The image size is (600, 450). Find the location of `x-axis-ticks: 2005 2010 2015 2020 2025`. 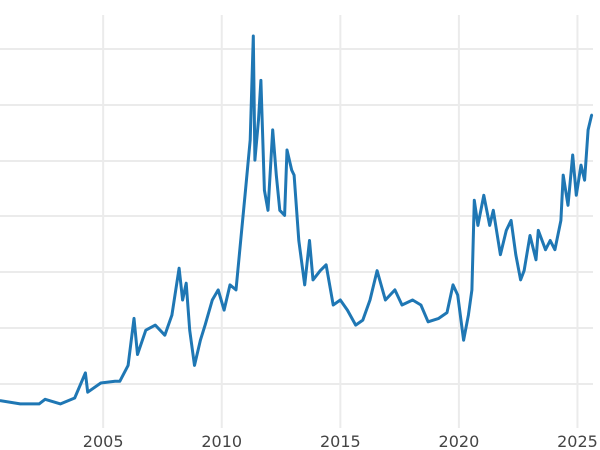

x-axis-ticks: 2005 2010 2015 2020 2025 is located at coordinates (340, 441).